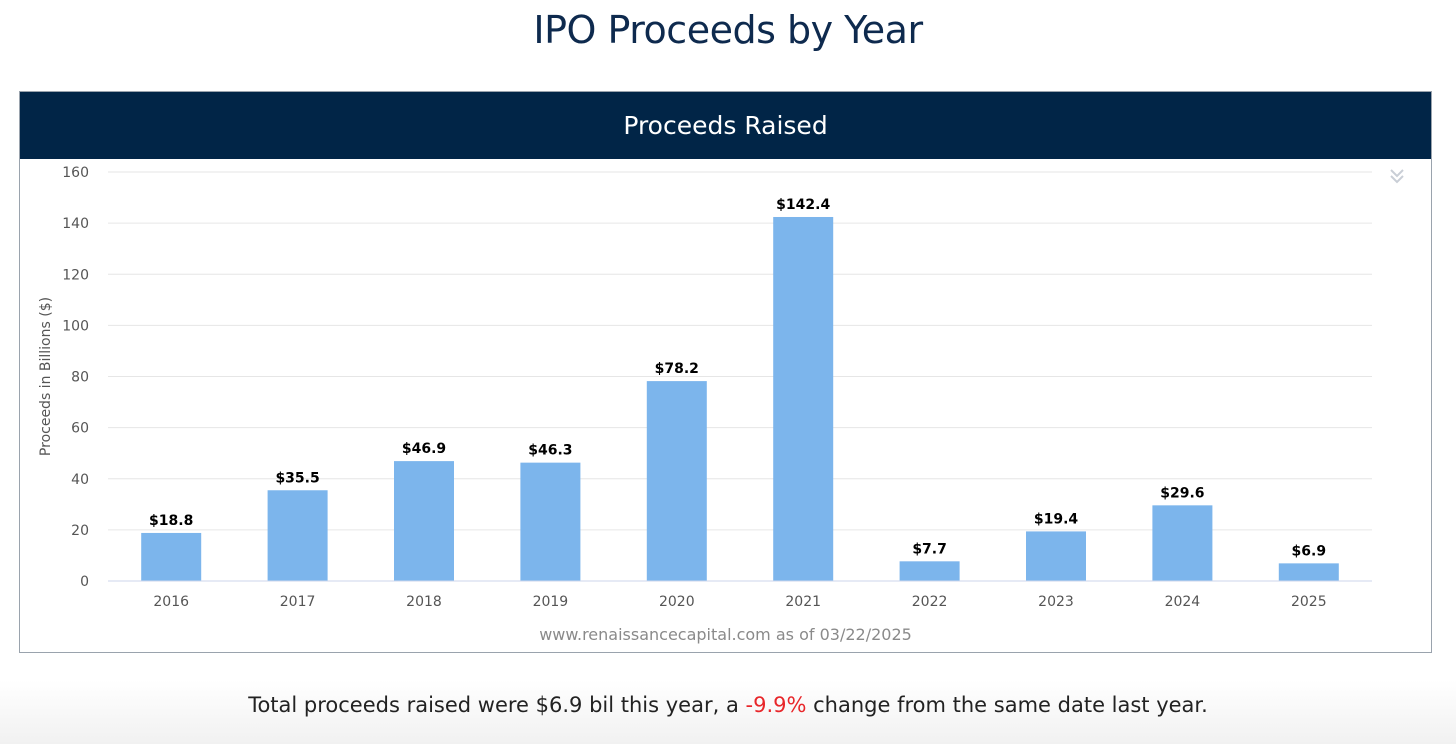 This screenshot has width=1456, height=744. I want to click on bar-2020, so click(676, 481).